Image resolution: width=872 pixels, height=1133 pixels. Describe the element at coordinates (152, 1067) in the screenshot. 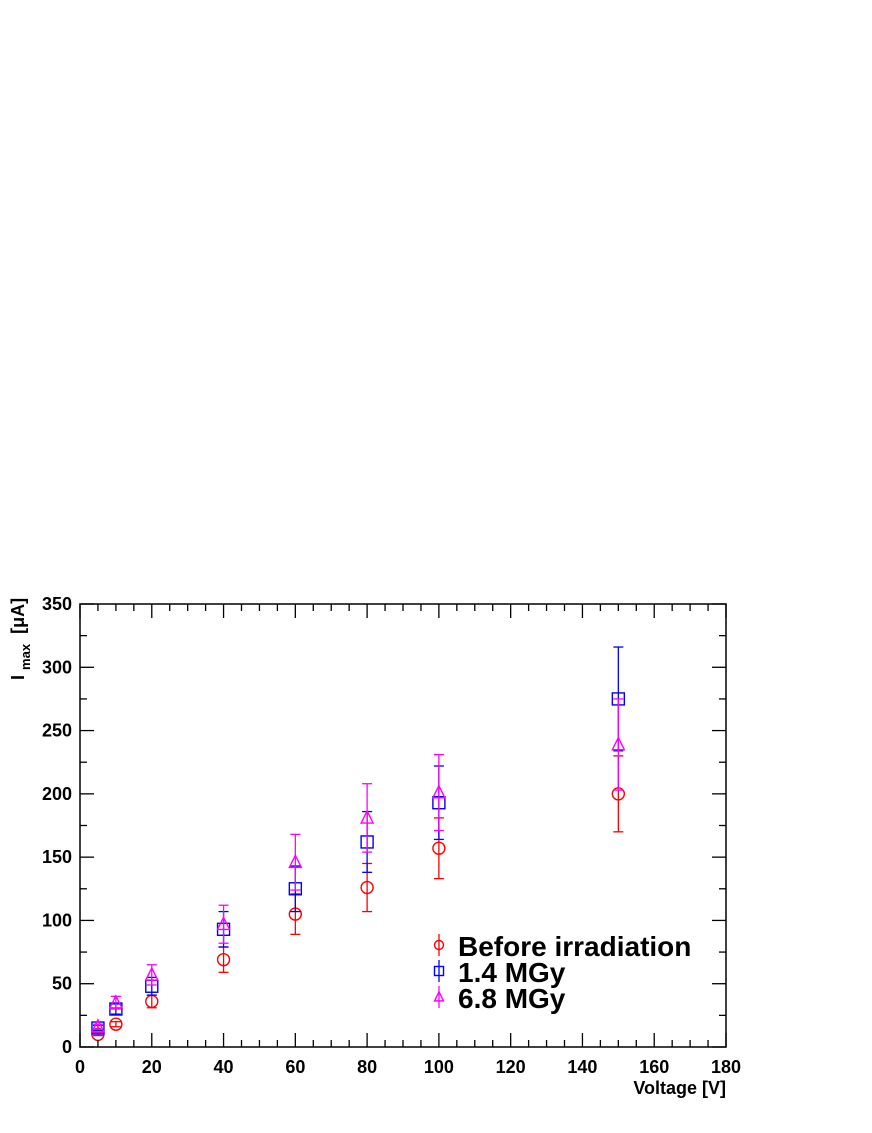

I see `x-tick-label: 20` at that location.